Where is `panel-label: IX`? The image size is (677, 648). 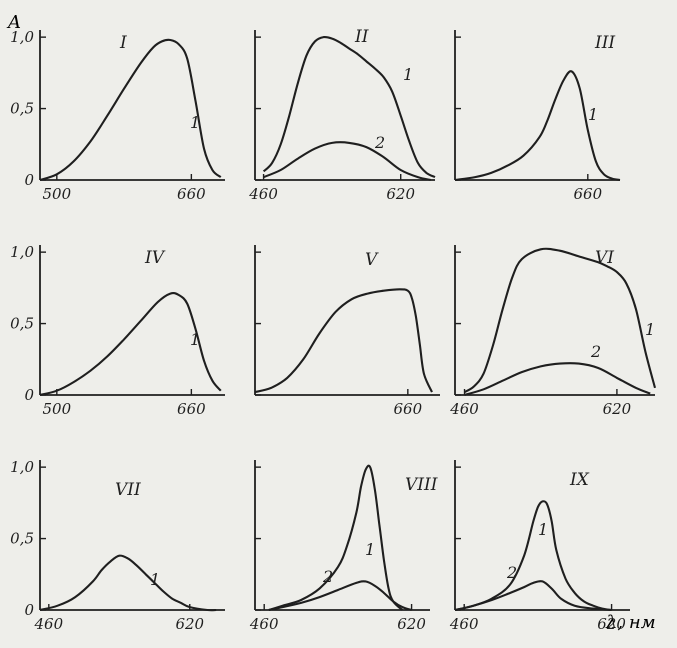 panel-label: IX is located at coordinates (579, 480).